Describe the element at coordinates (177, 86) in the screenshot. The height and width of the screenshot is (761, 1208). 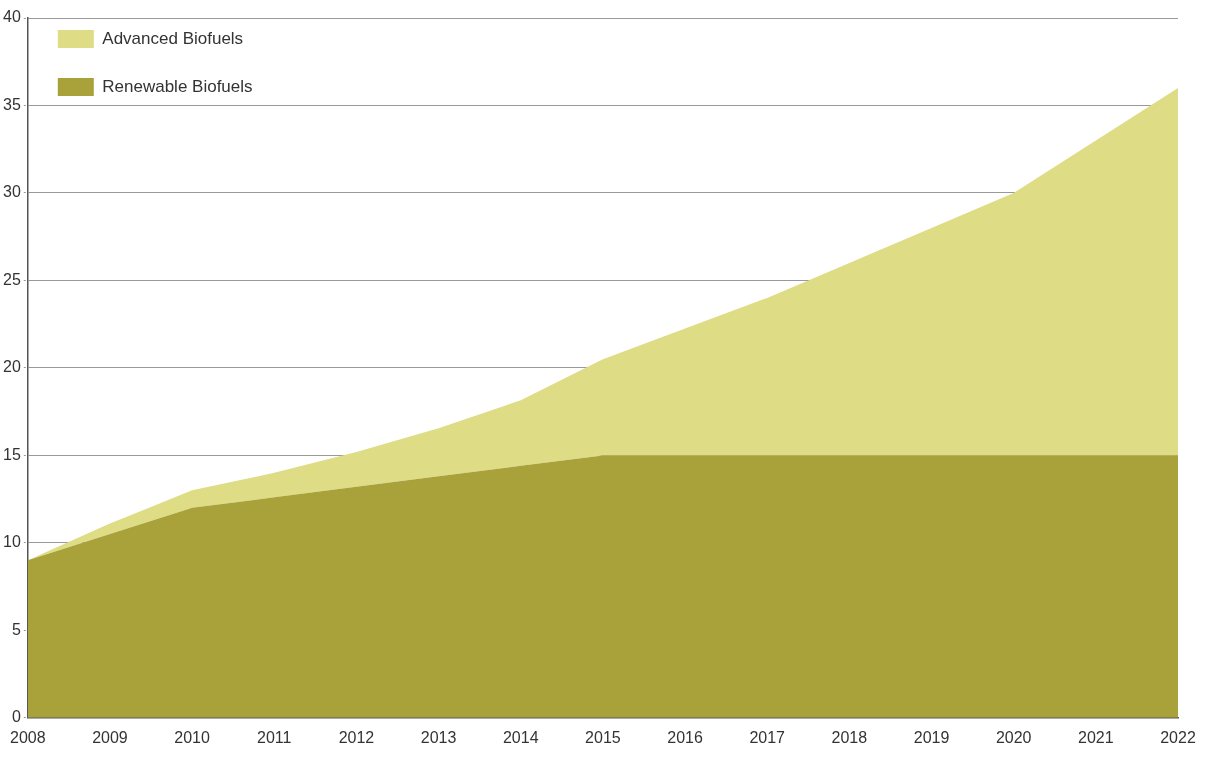
I see `legend-label: Renewable Biofuels` at that location.